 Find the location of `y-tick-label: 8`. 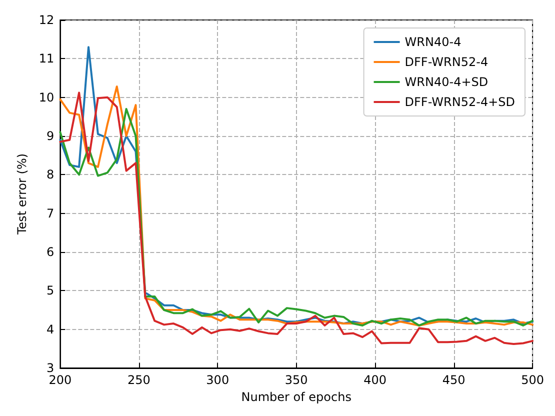

y-tick-label: 8 is located at coordinates (50, 175).